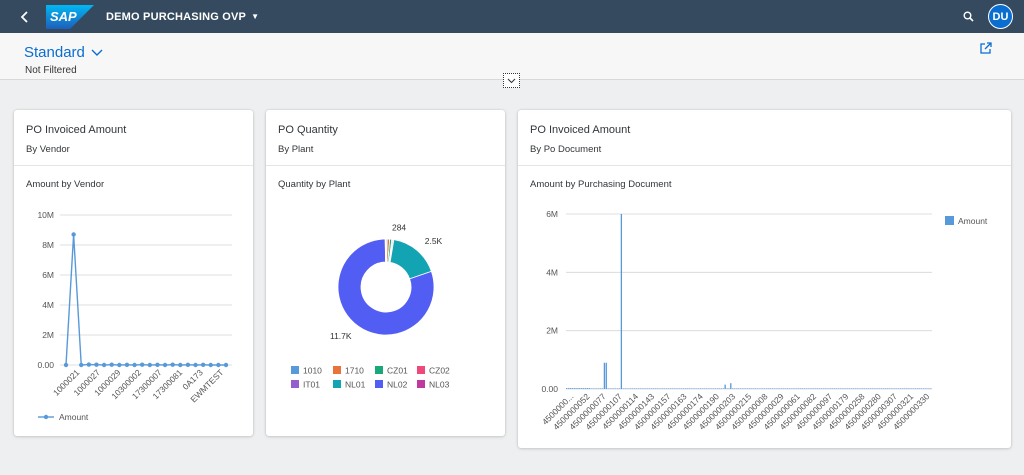 Image resolution: width=1024 pixels, height=475 pixels. What do you see at coordinates (70, 16) in the screenshot?
I see `sap-logo: SAP` at bounding box center [70, 16].